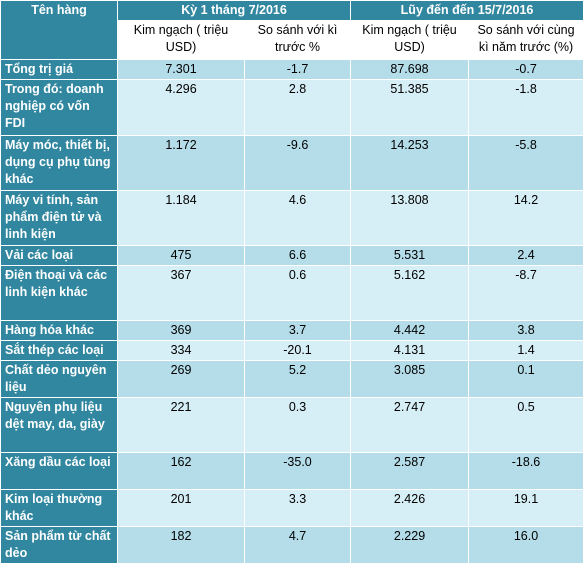  I want to click on row-item-name: Máy móc, thiết bị, dụng cụ phụ tùng khác, so click(59, 163).